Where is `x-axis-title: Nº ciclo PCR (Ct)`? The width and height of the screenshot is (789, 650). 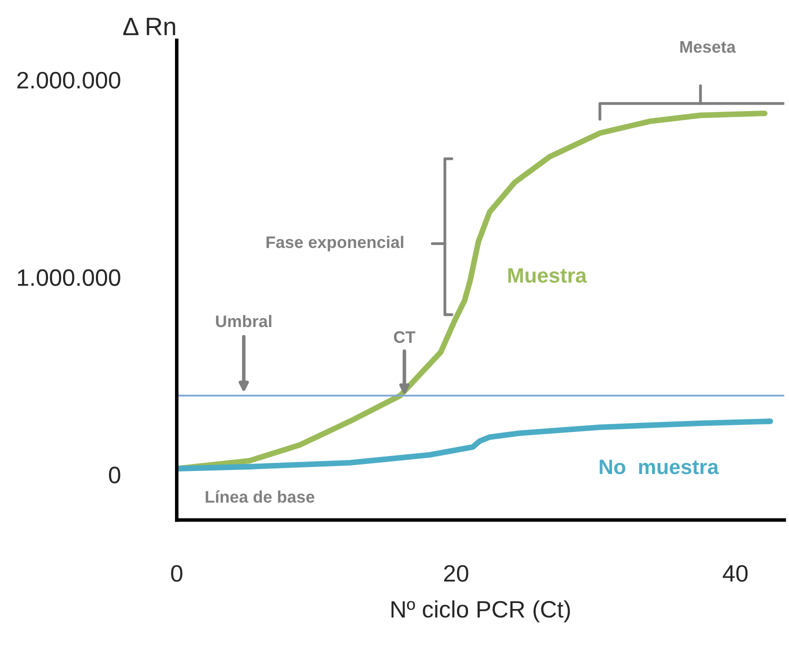
x-axis-title: Nº ciclo PCR (Ct) is located at coordinates (481, 611).